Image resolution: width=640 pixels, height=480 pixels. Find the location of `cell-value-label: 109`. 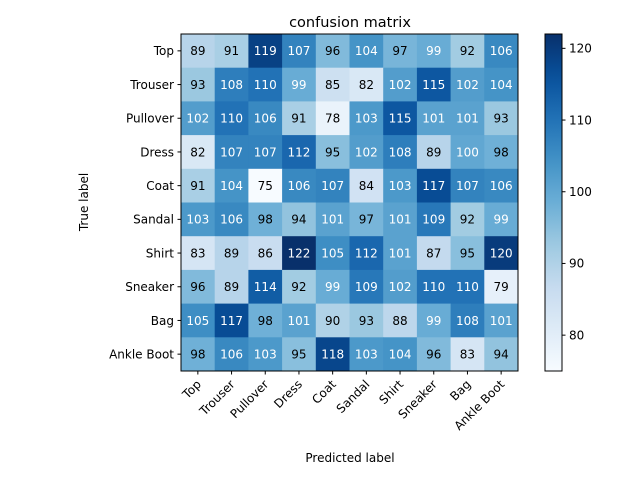

cell-value-label: 109 is located at coordinates (366, 287).